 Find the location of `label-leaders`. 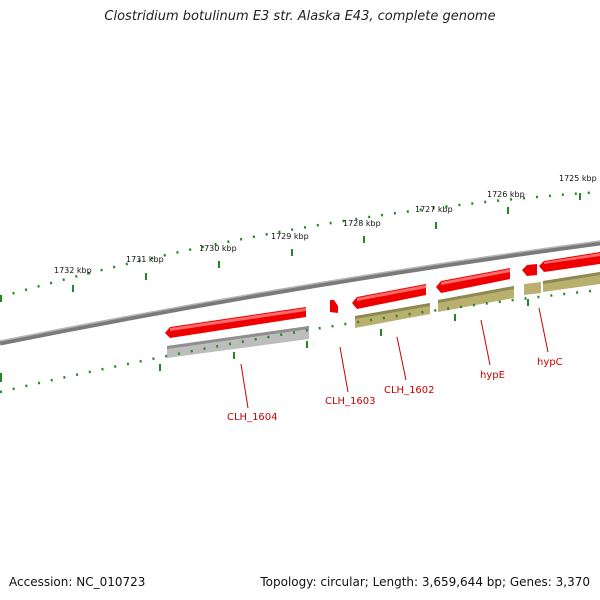

label-leaders is located at coordinates (394, 358).